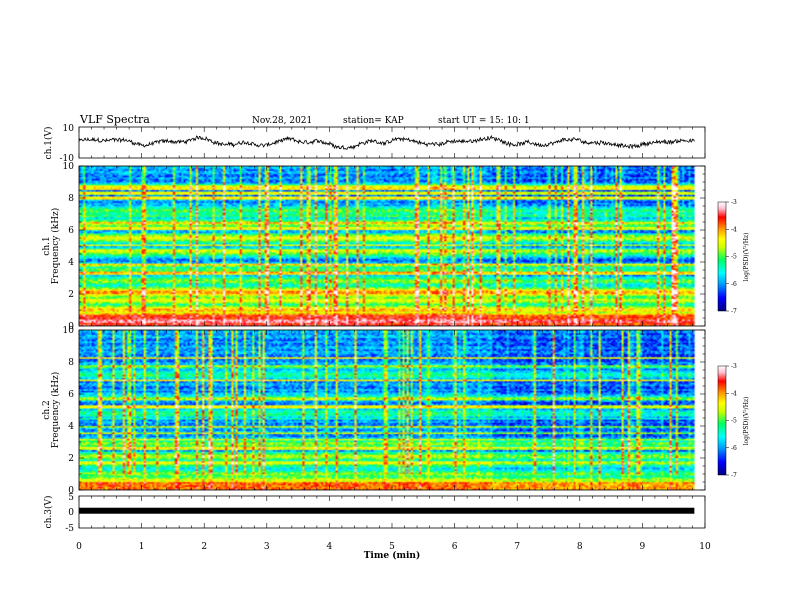  What do you see at coordinates (55, 246) in the screenshot?
I see `ch1-spectrogram-ylabel-freq: Frequency (kHz)` at bounding box center [55, 246].